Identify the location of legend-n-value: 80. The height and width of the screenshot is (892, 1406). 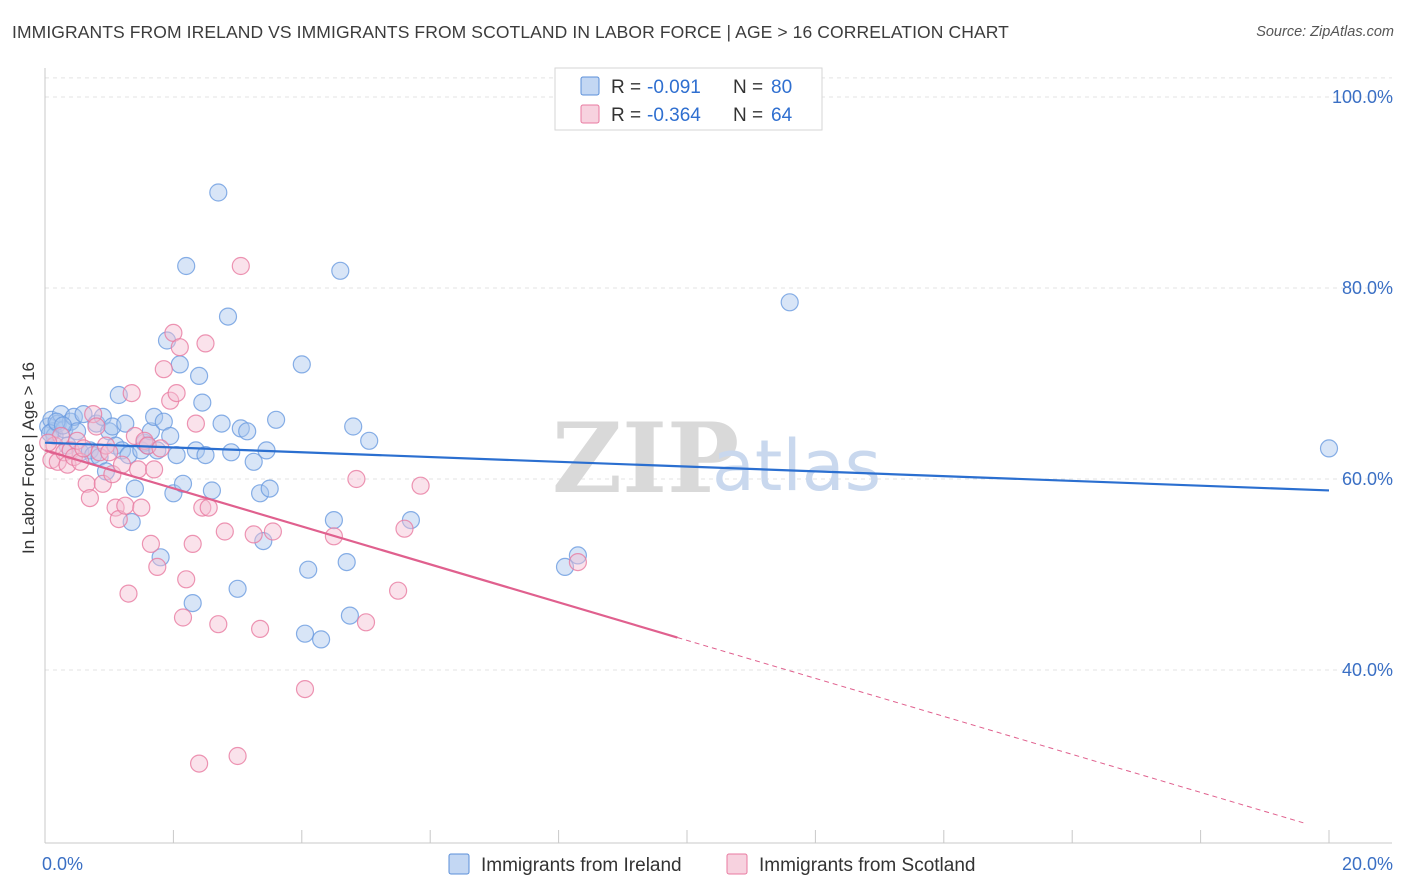
(781, 87).